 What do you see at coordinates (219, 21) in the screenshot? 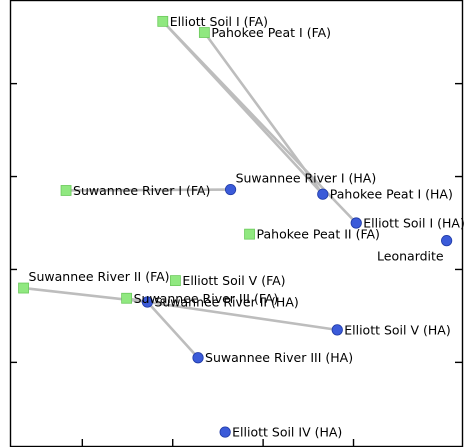
I see `fa-point-label-0: Elliott Soil I (FA)` at bounding box center [219, 21].